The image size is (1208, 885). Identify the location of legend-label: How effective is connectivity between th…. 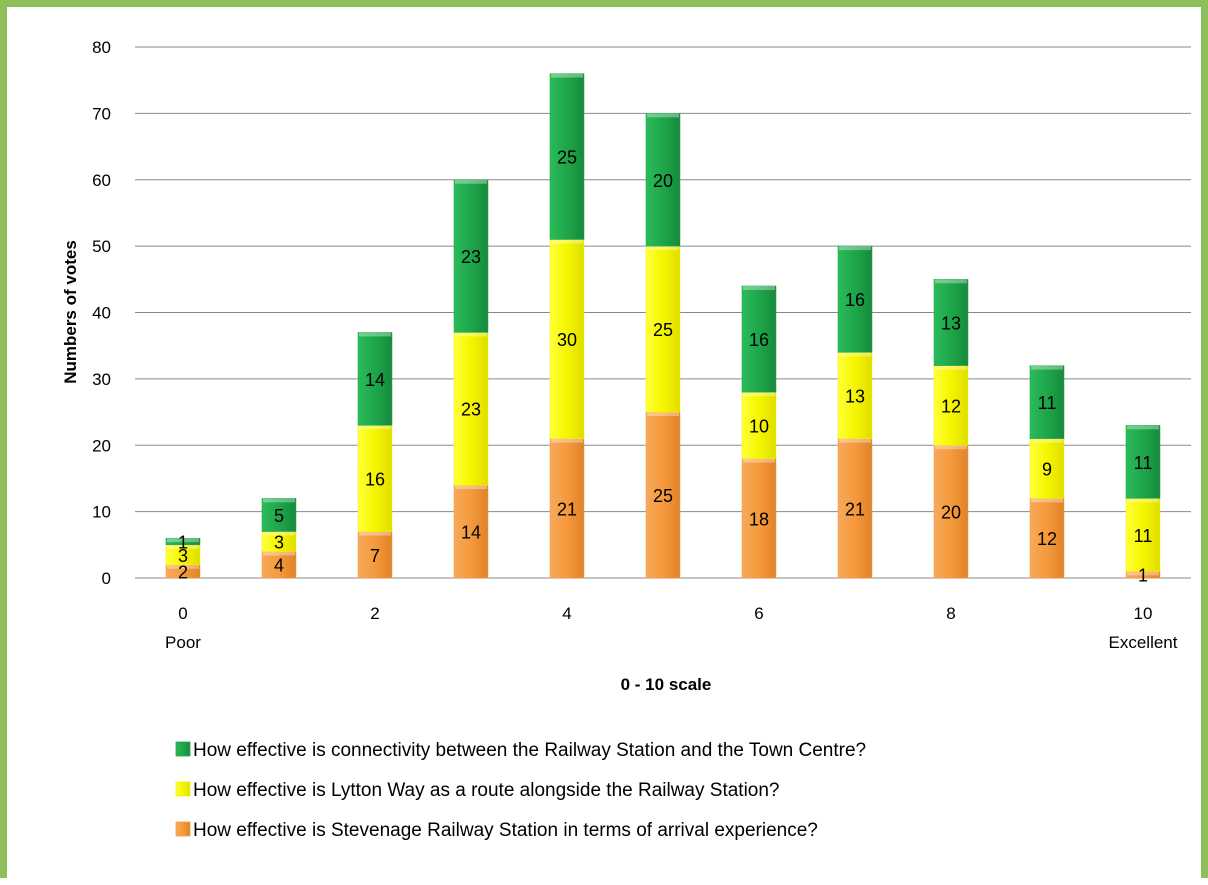
(529, 750).